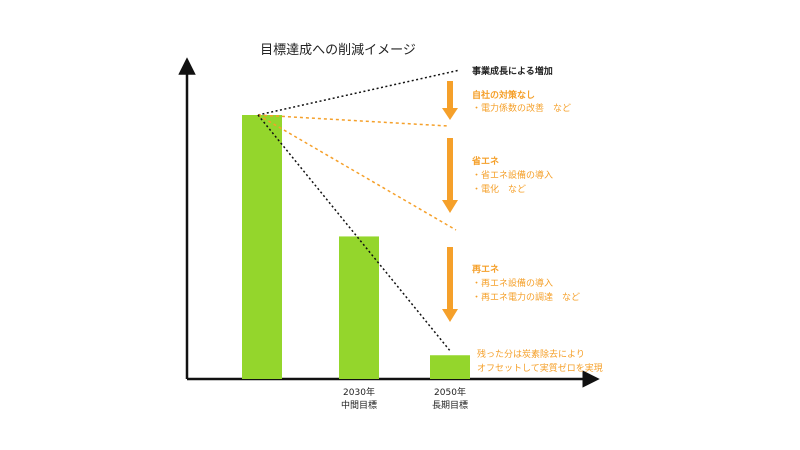 Image resolution: width=800 pixels, height=450 pixels. What do you see at coordinates (450, 284) in the screenshot?
I see `arrow-down-3-icon` at bounding box center [450, 284].